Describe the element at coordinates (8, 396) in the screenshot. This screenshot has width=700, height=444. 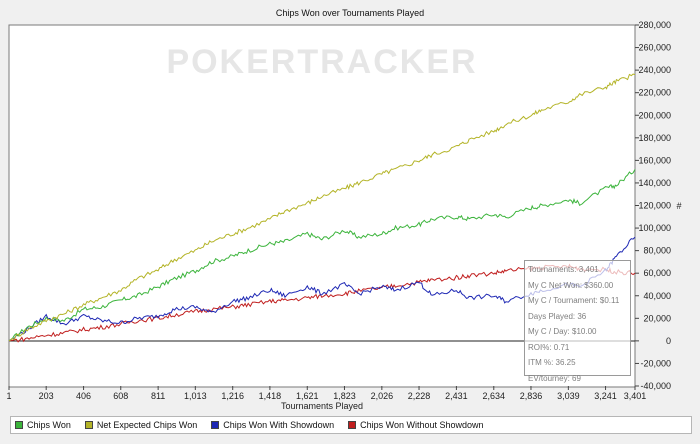
I see `x-tick-label: 1` at that location.